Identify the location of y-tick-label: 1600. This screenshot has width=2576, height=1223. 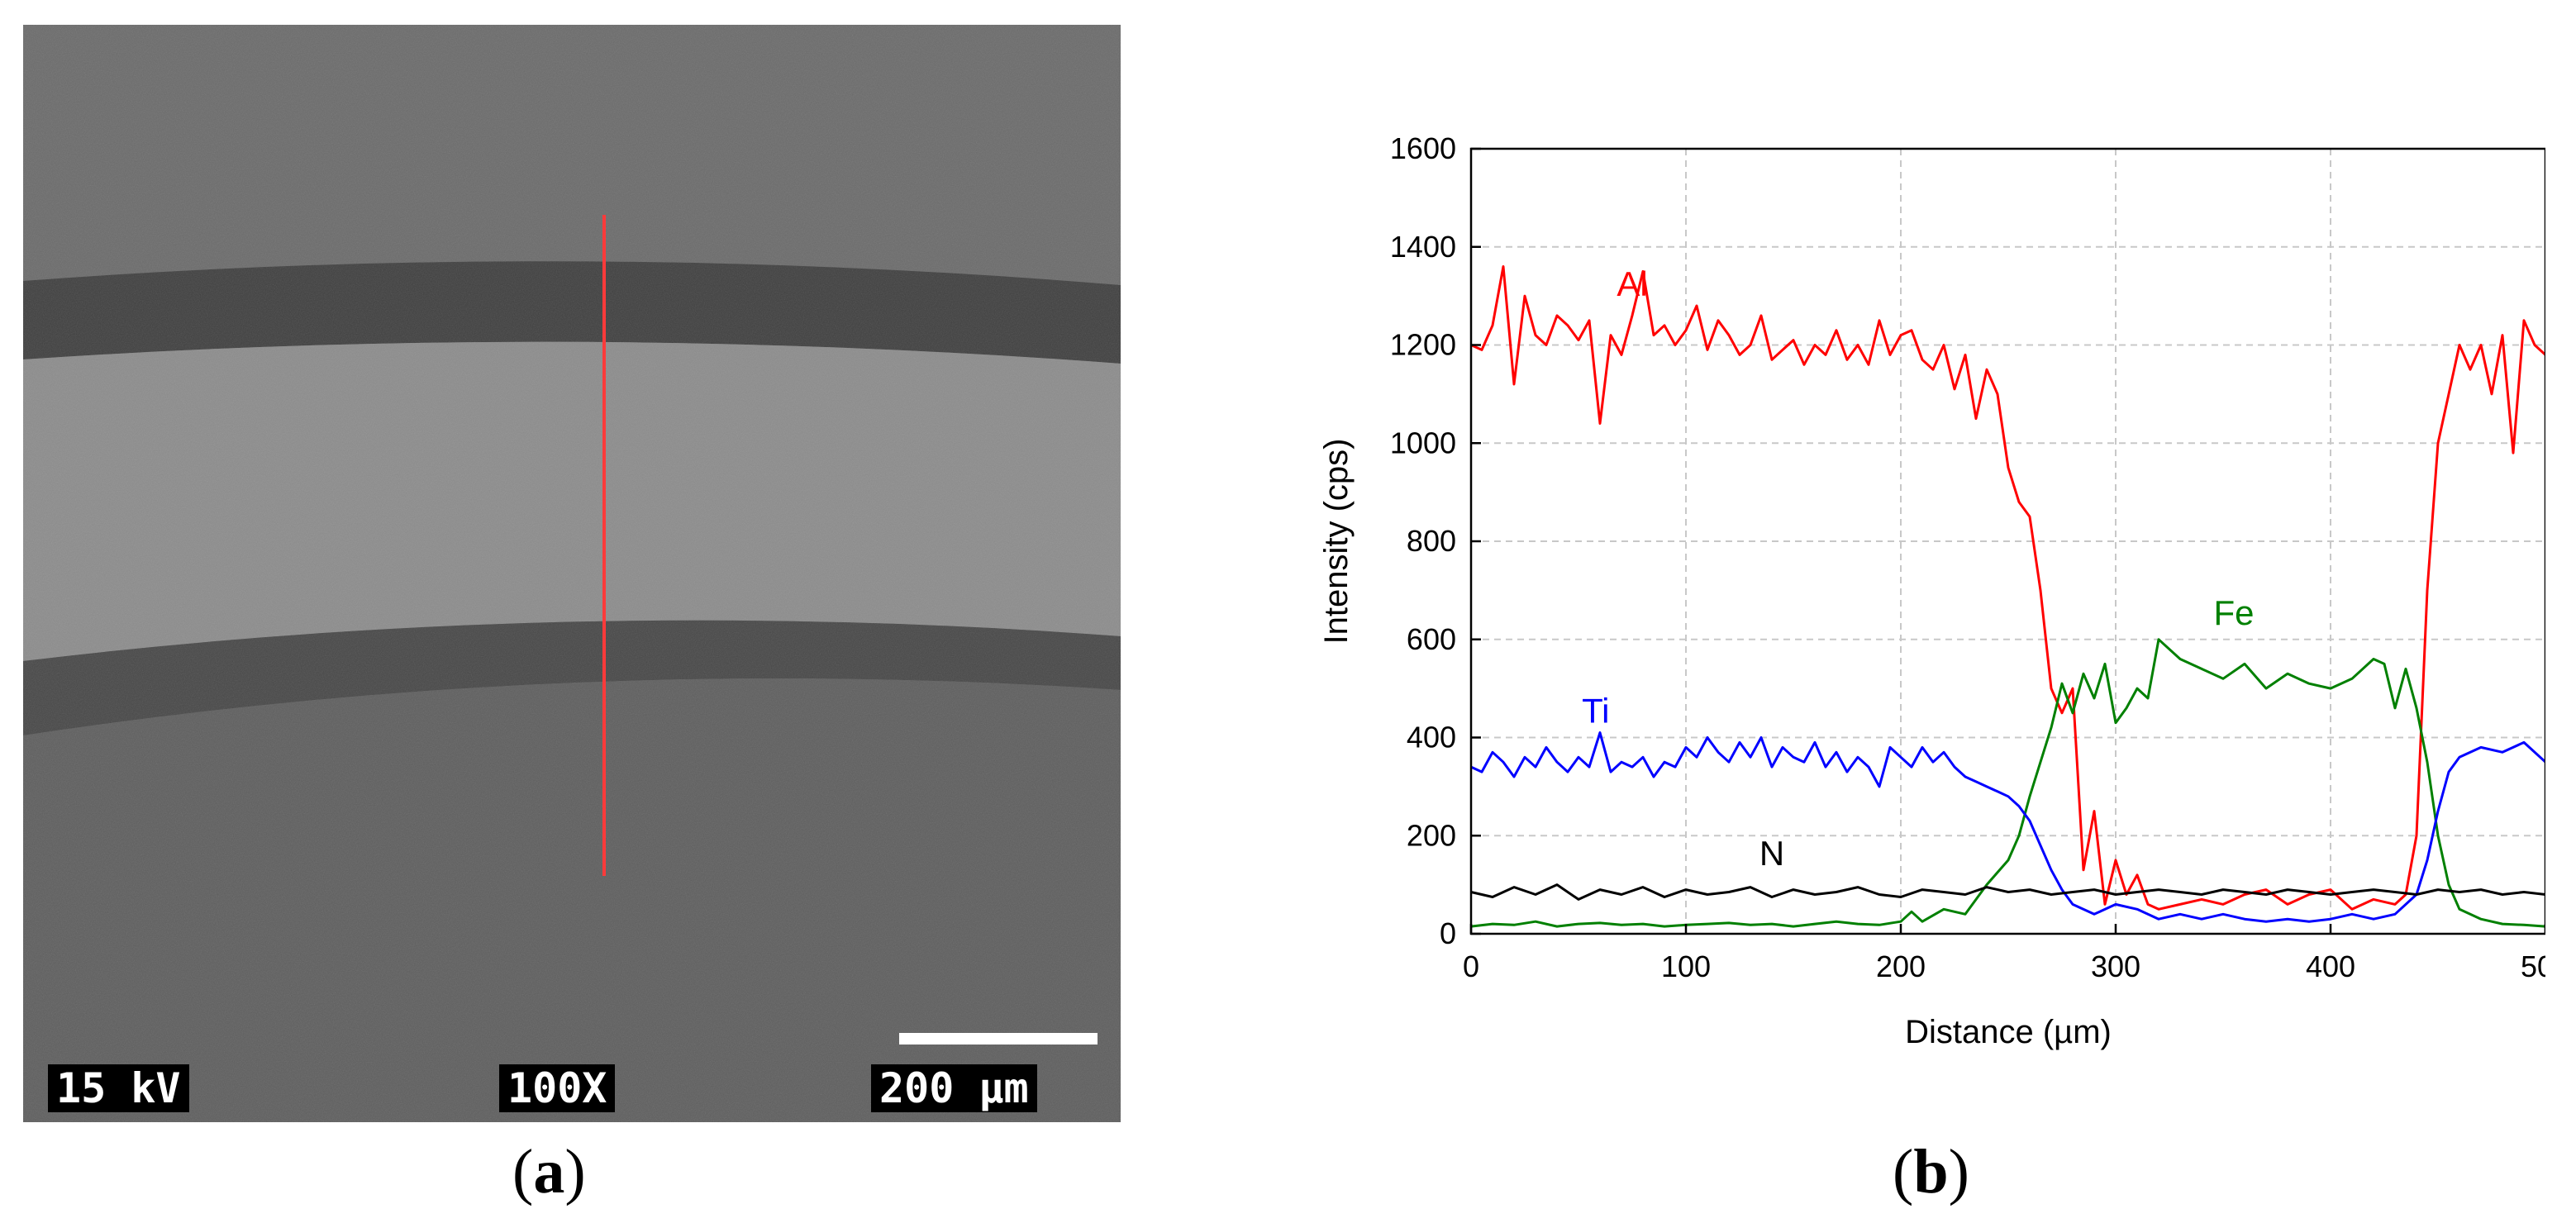
(1423, 148).